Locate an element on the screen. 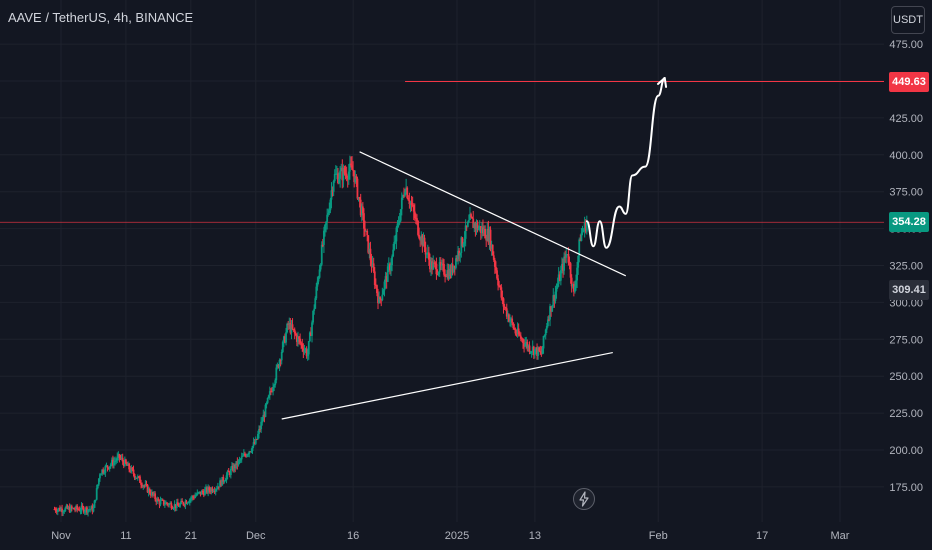 This screenshot has width=932, height=550. currency-button: USDT is located at coordinates (908, 20).